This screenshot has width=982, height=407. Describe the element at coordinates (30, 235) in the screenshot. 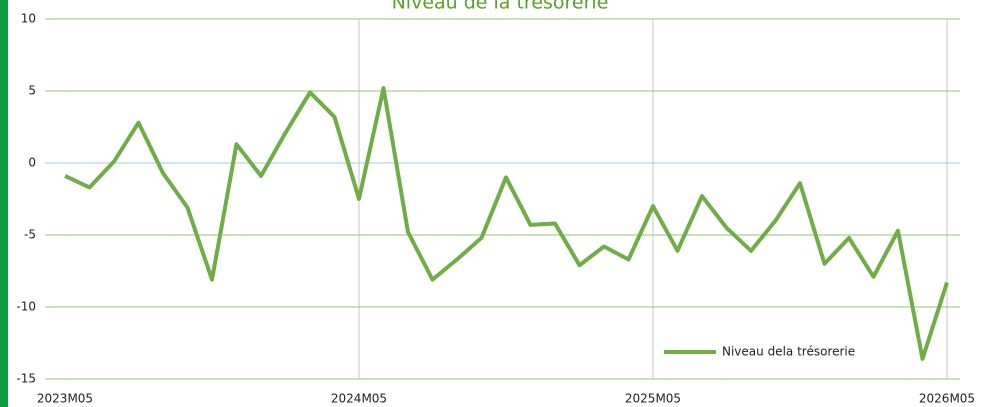

I see `y-tick-label: -5` at that location.